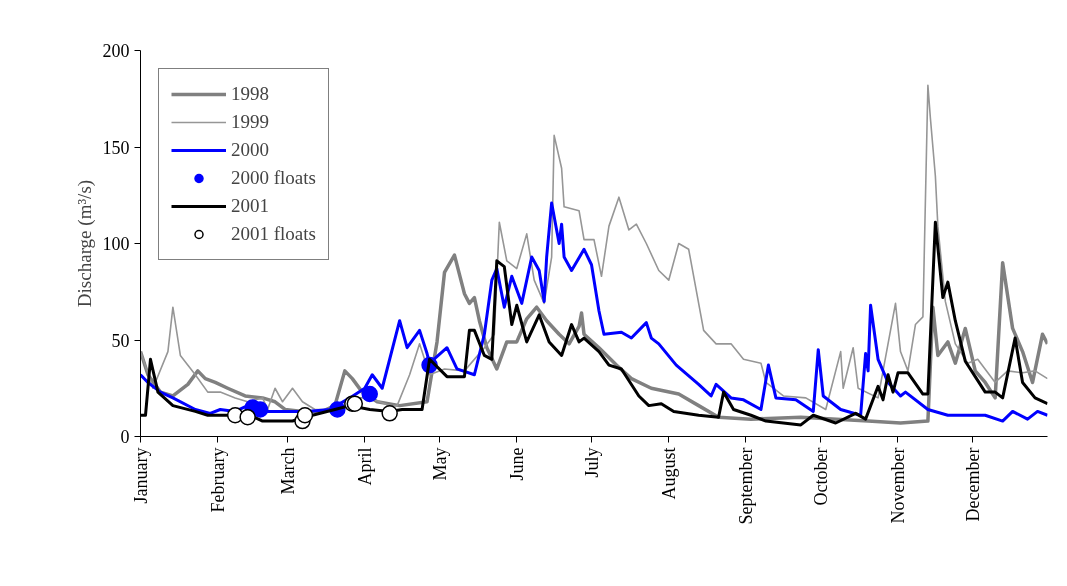 The height and width of the screenshot is (586, 1067). I want to click on legend-label: 1998, so click(250, 94).